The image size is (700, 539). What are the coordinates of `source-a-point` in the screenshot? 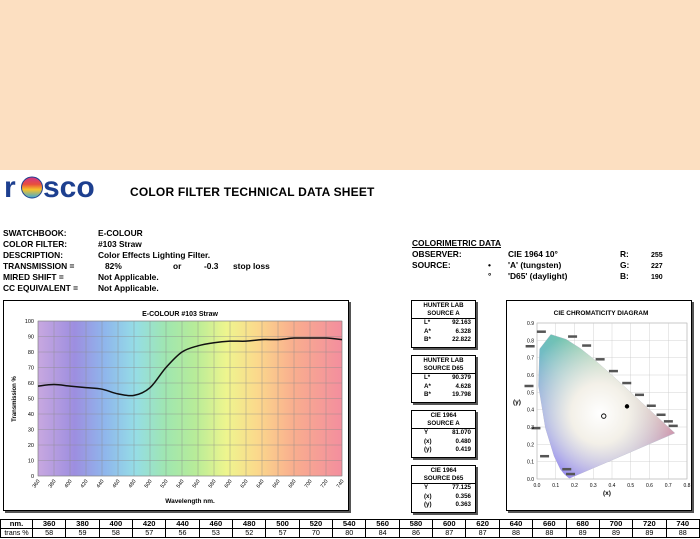 It's located at (627, 406).